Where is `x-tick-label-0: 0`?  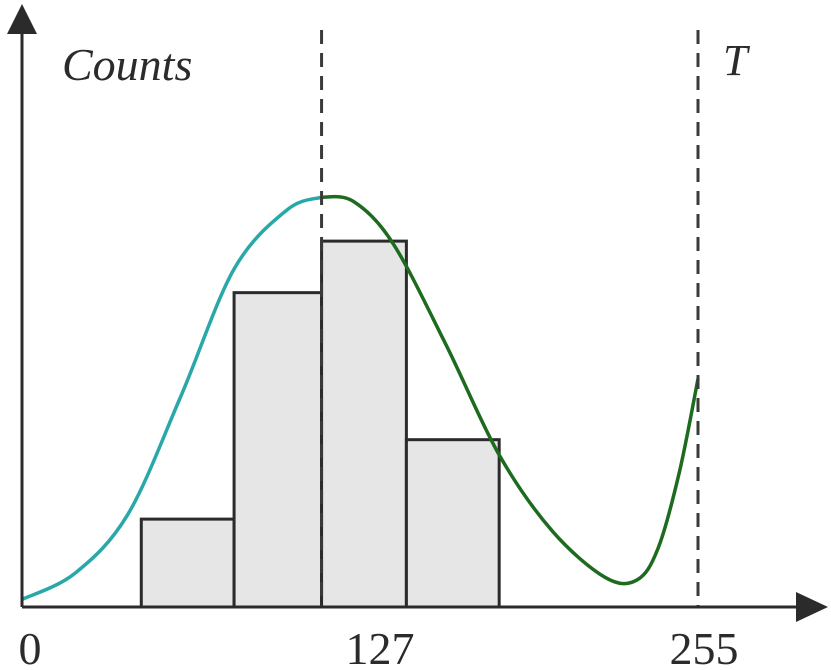
x-tick-label-0: 0 is located at coordinates (30, 646).